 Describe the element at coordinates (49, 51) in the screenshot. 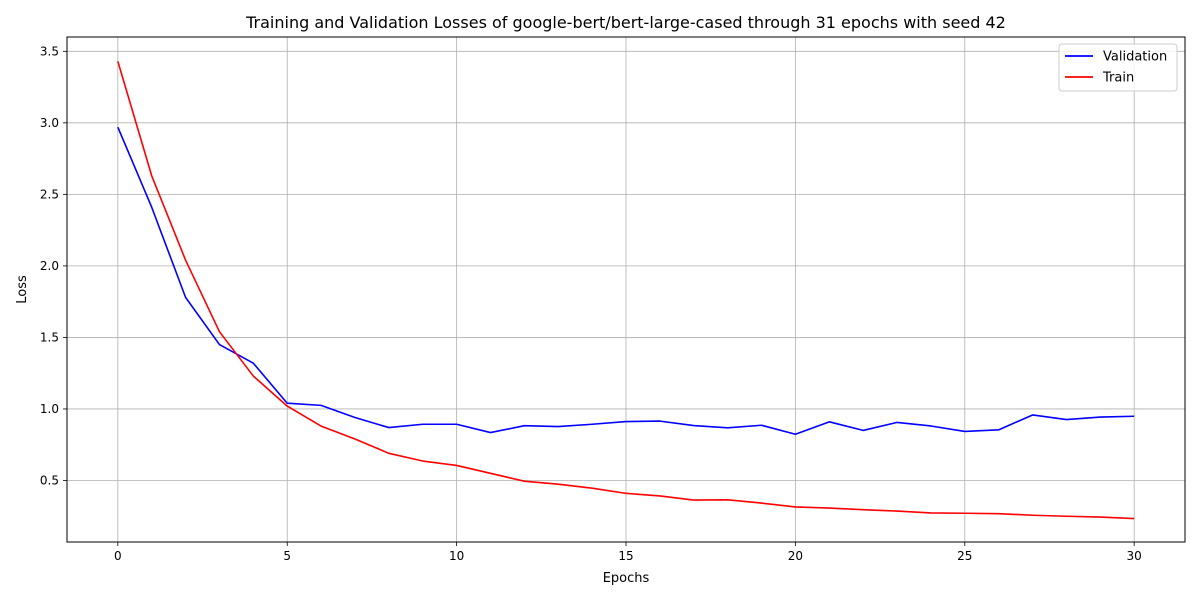

I see `y-tick-label: 3.5` at that location.